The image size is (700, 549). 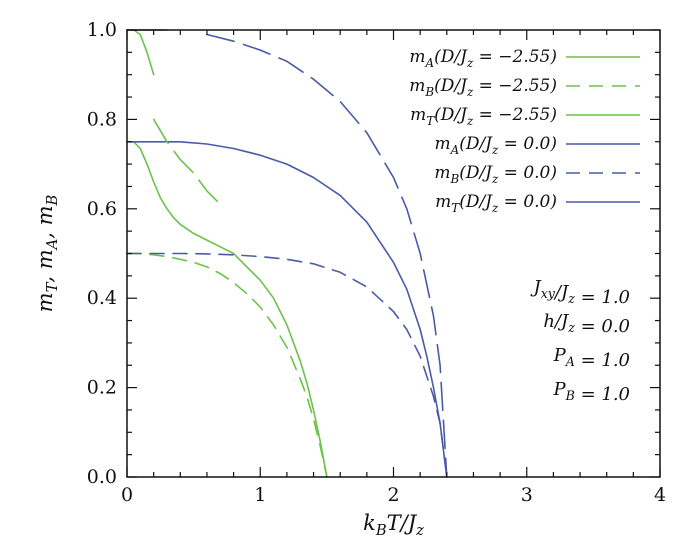 What do you see at coordinates (260, 495) in the screenshot?
I see `x-tick-label: 1` at bounding box center [260, 495].